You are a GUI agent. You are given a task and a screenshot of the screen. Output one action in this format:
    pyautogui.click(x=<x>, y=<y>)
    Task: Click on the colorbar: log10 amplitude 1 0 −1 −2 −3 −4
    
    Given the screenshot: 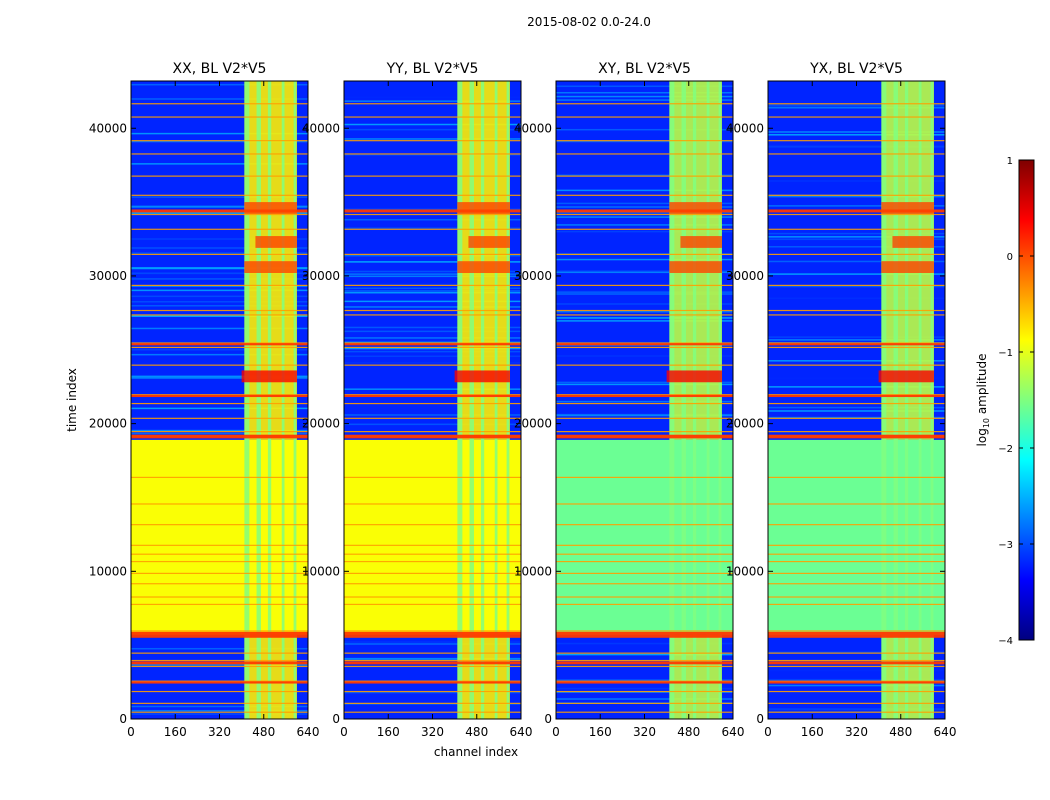 What is the action you would take?
    pyautogui.click(x=1005, y=401)
    